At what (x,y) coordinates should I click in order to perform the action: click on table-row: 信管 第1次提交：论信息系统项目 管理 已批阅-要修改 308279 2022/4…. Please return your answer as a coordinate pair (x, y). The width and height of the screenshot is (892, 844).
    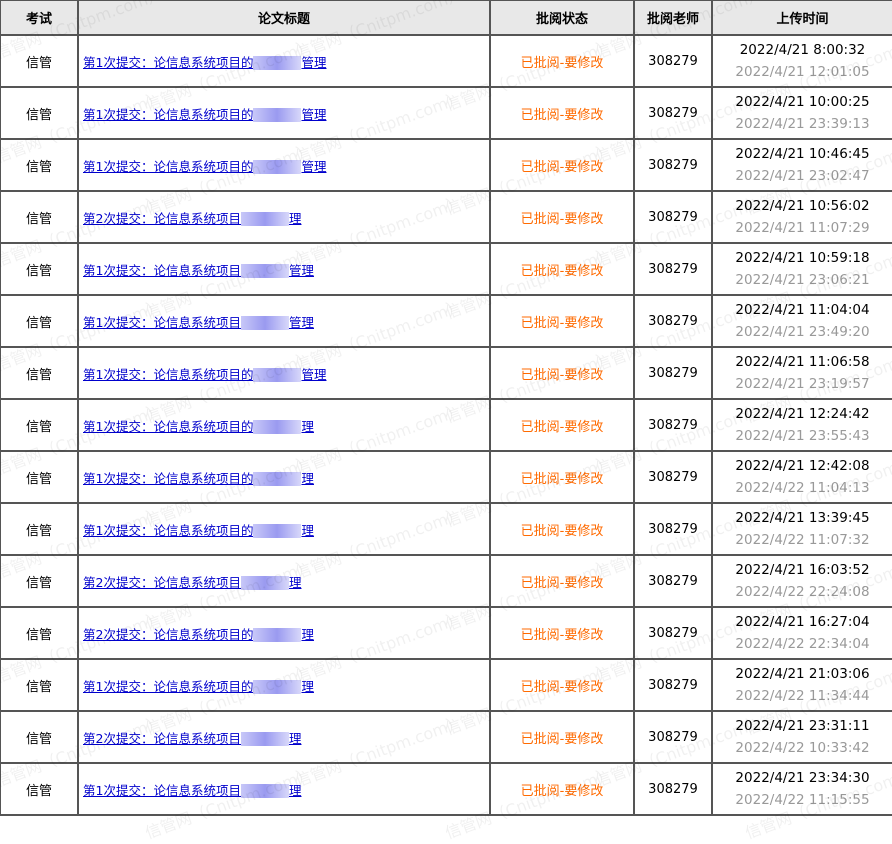
    Looking at the image, I should click on (446, 321).